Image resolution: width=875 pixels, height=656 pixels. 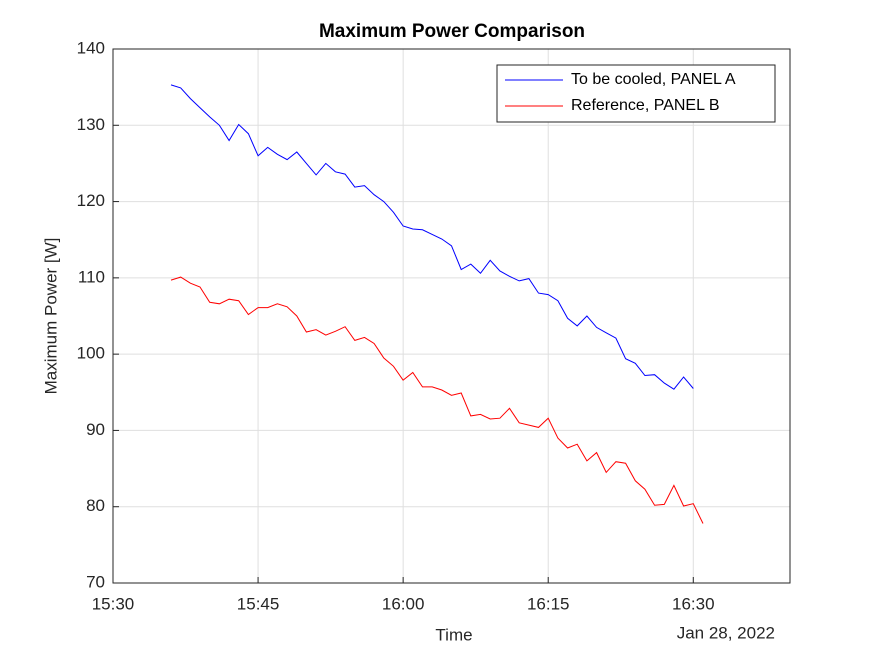 I want to click on y-tick-label: 120, so click(x=91, y=200).